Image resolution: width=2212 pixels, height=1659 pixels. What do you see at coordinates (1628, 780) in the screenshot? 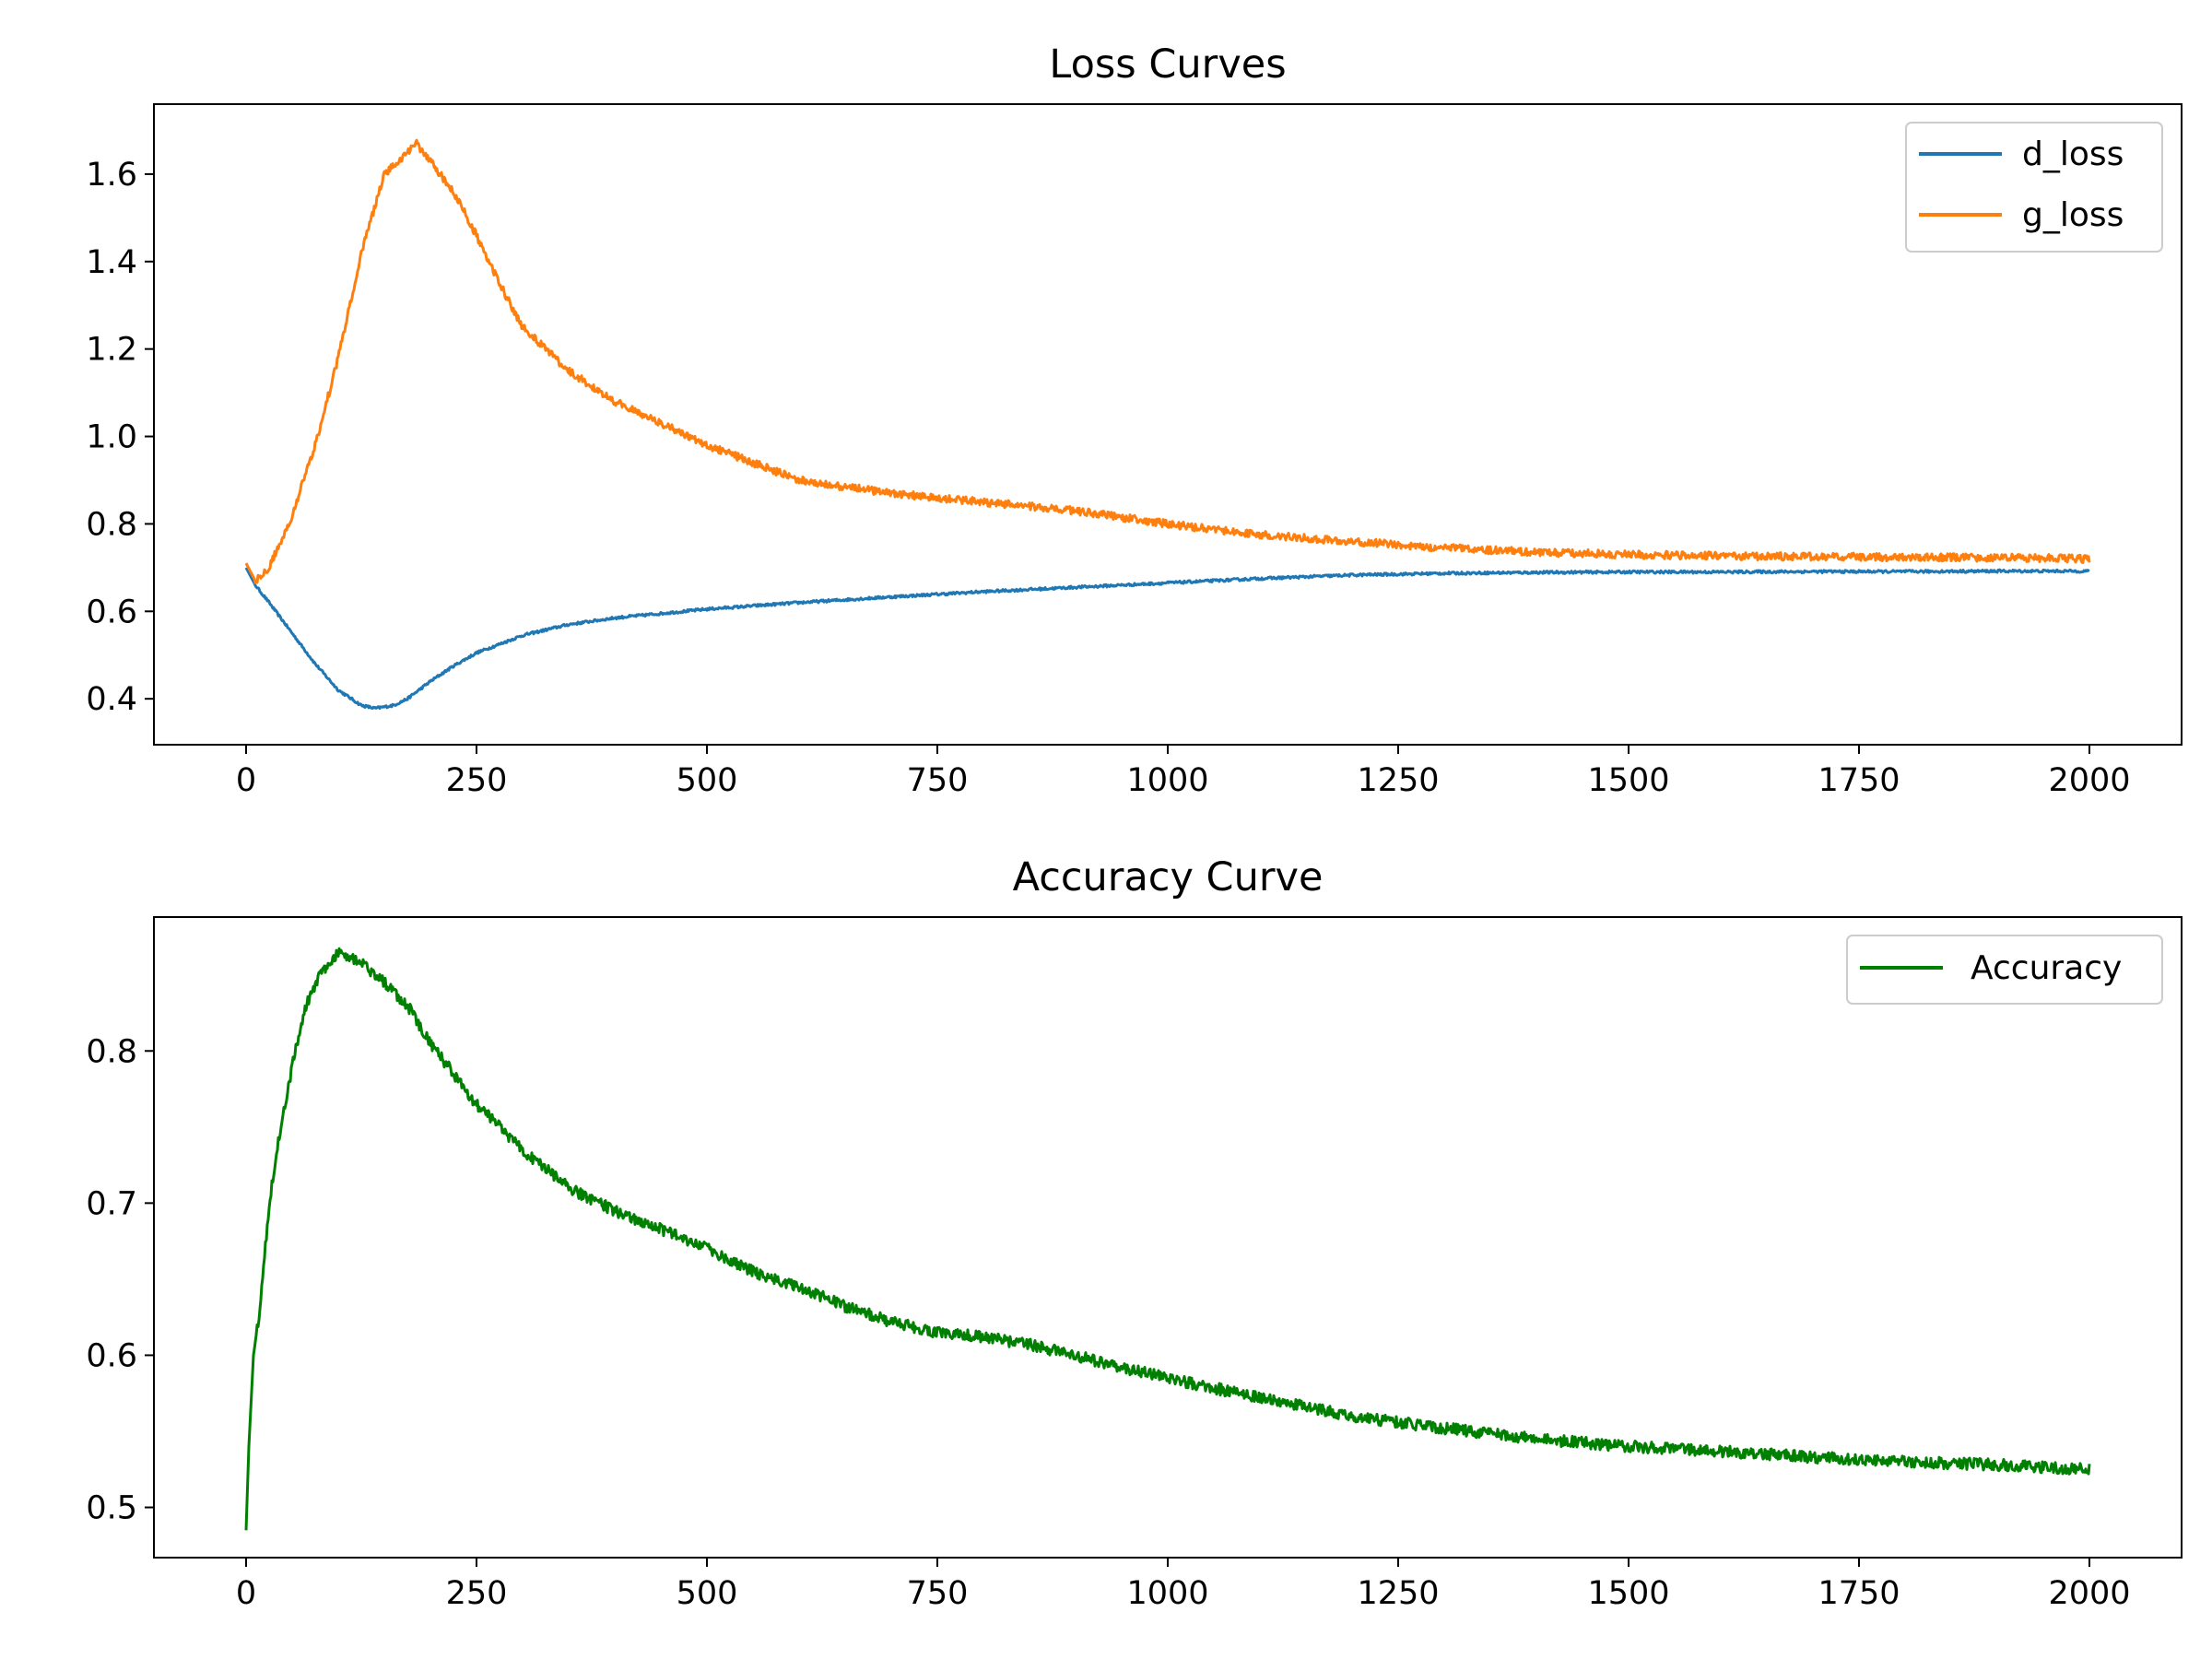
I see `loss-curves-x-tick-label: 1500` at bounding box center [1628, 780].